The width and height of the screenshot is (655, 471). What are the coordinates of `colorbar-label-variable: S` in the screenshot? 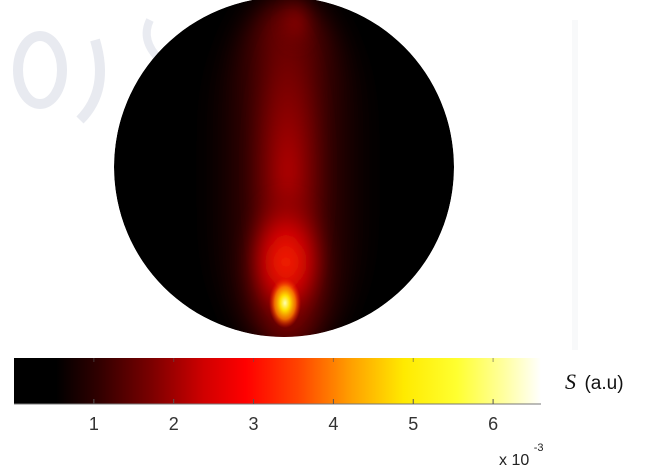 It's located at (570, 381).